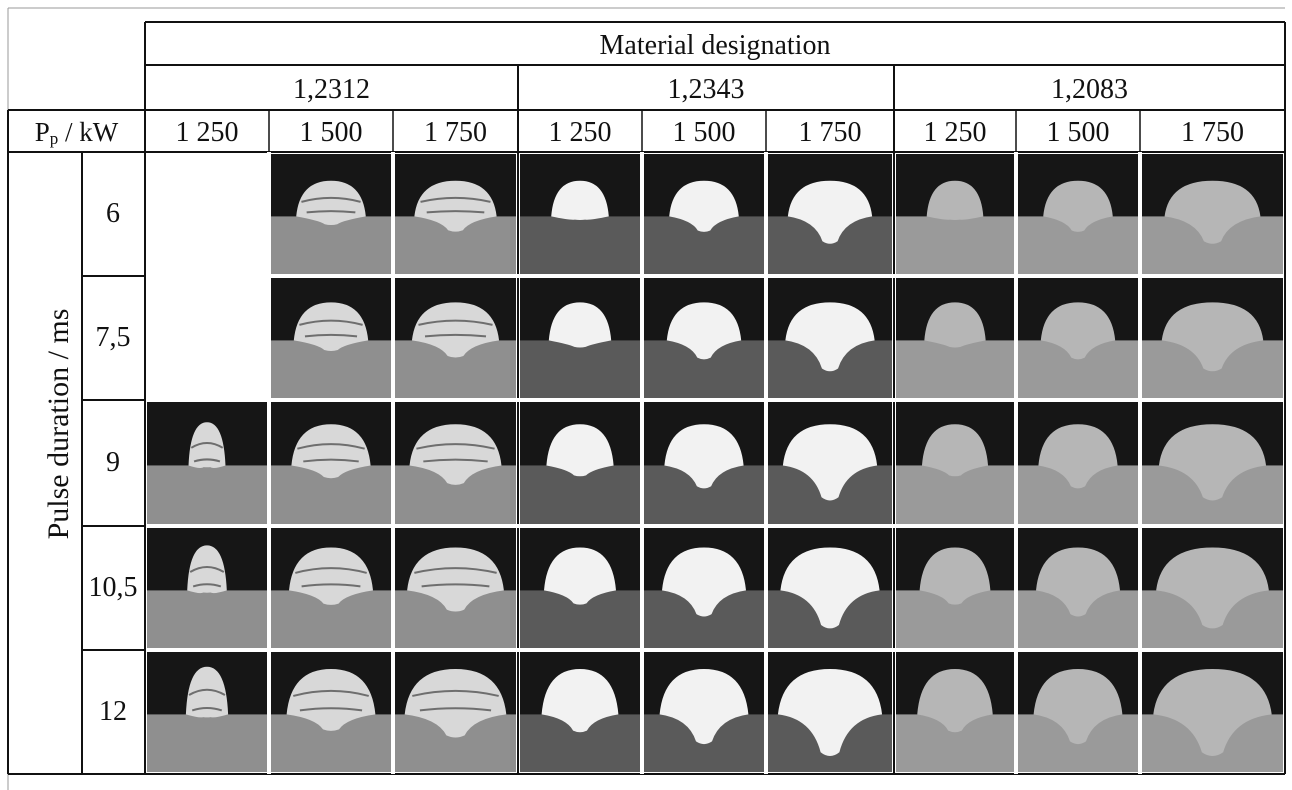 Image resolution: width=1292 pixels, height=790 pixels. What do you see at coordinates (1212, 132) in the screenshot?
I see `power-header-1-2083-3: 1 750` at bounding box center [1212, 132].